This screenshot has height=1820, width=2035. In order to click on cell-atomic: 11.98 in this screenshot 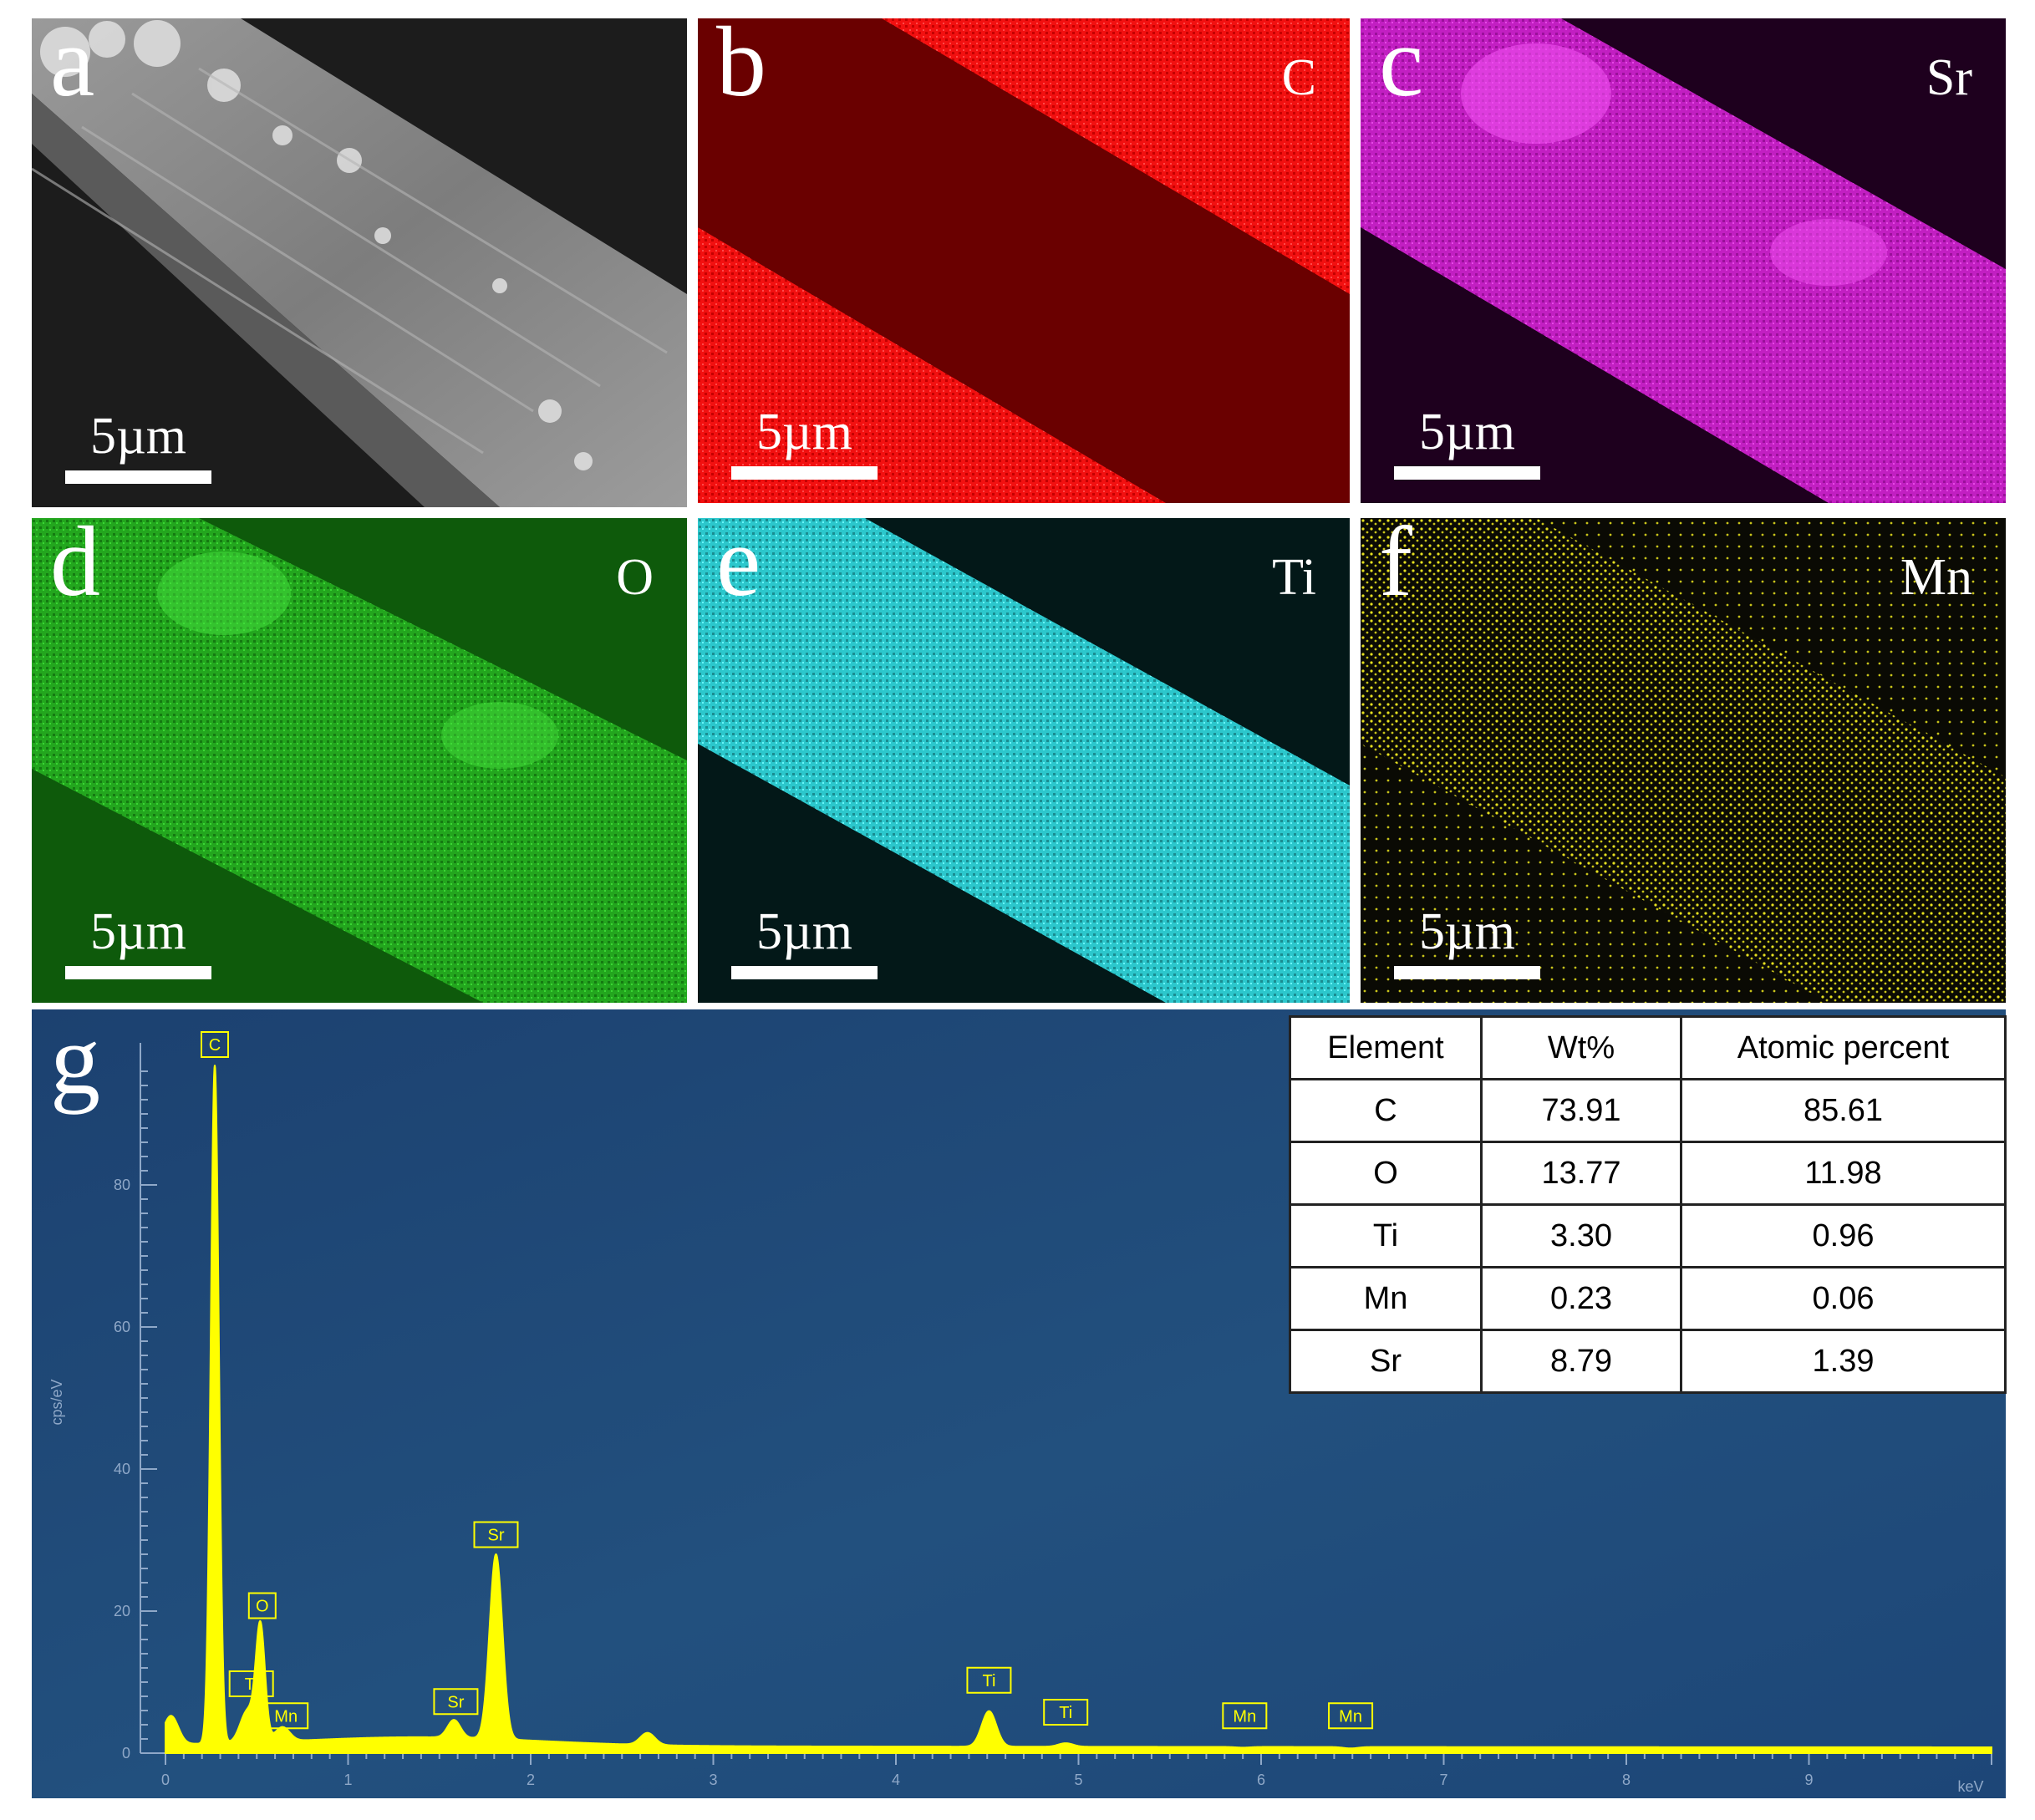, I will do `click(1843, 1173)`.